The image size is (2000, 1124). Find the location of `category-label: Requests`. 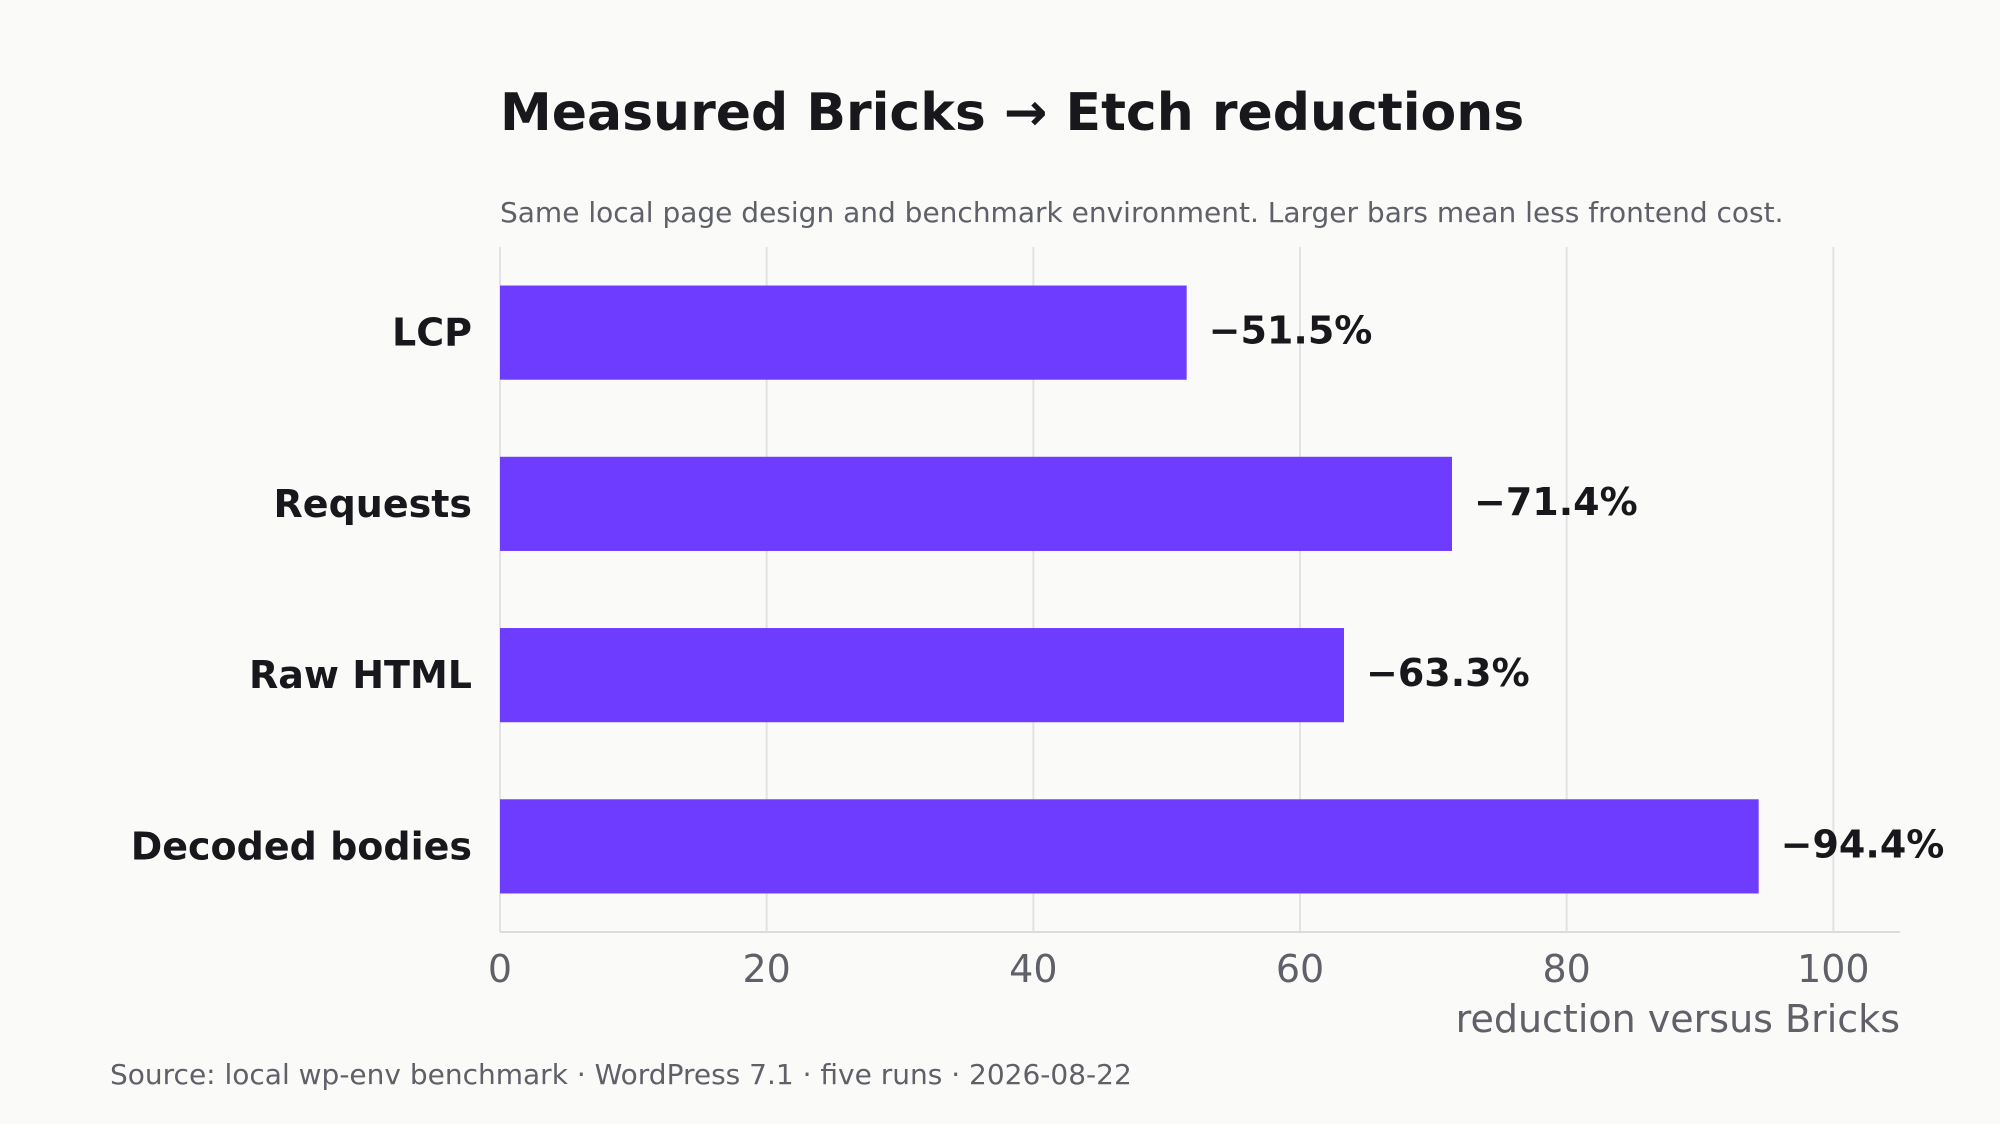

category-label: Requests is located at coordinates (373, 504).